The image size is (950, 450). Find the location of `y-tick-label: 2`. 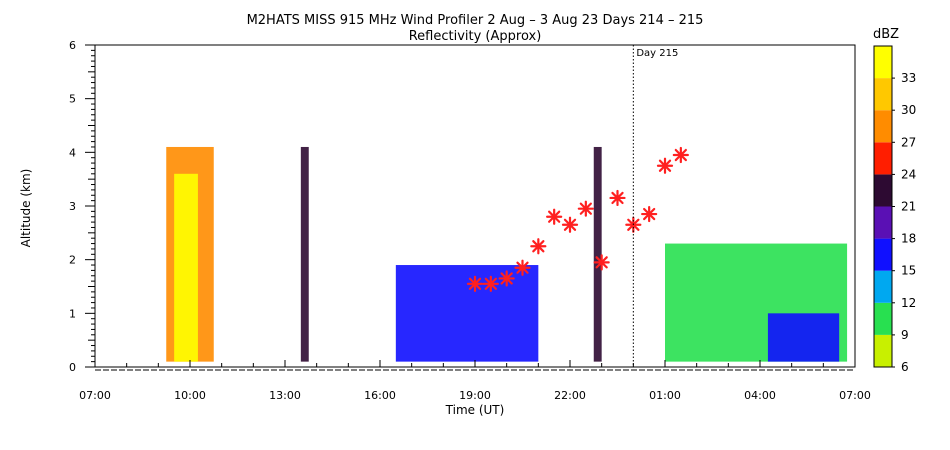

y-tick-label: 2 is located at coordinates (72, 260).